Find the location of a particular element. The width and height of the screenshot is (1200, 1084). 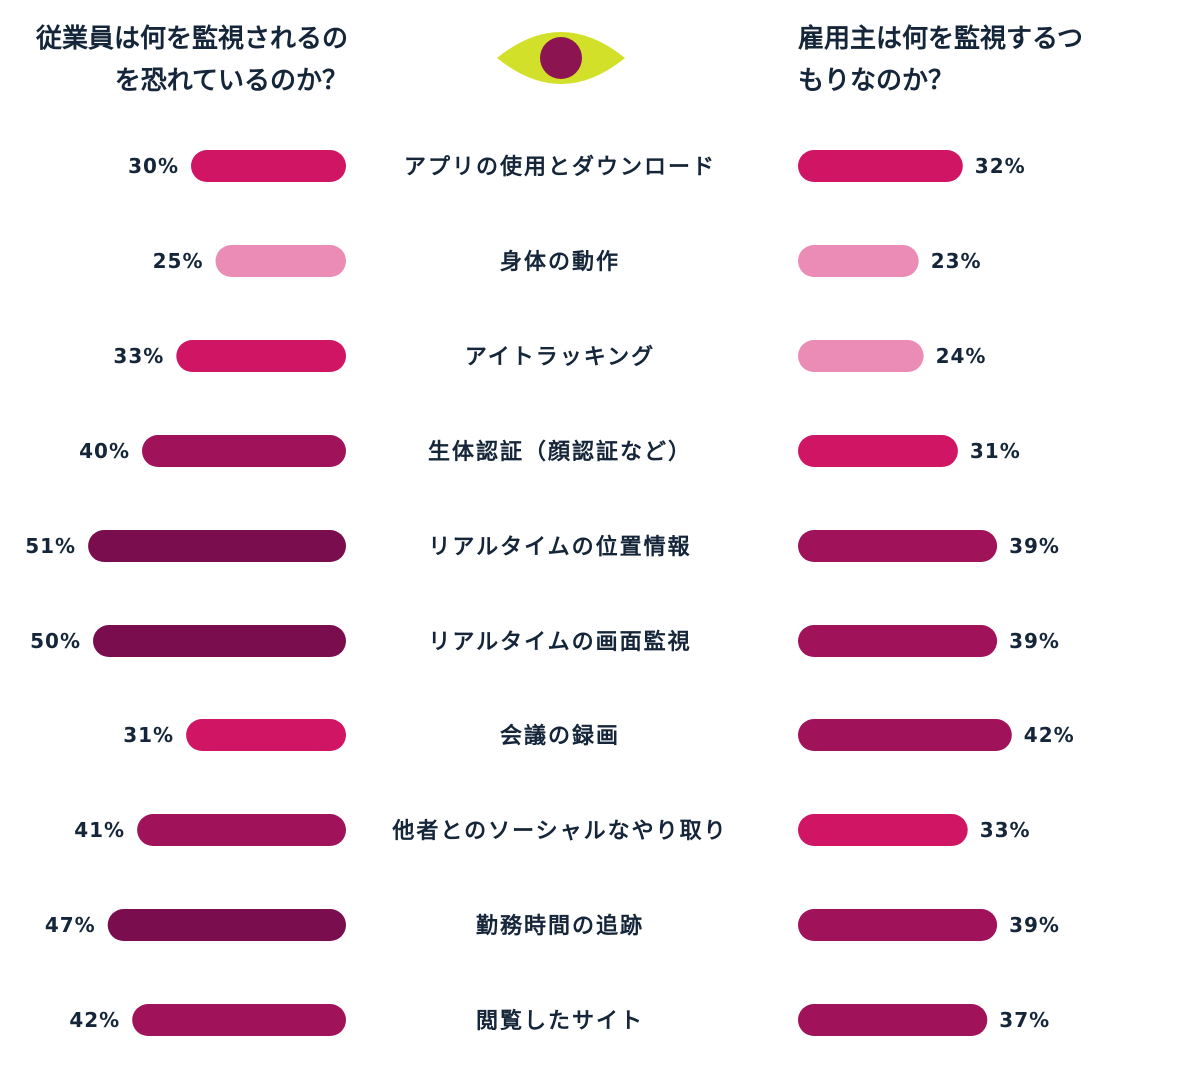

category-label: アイトラッキング is located at coordinates (560, 357).